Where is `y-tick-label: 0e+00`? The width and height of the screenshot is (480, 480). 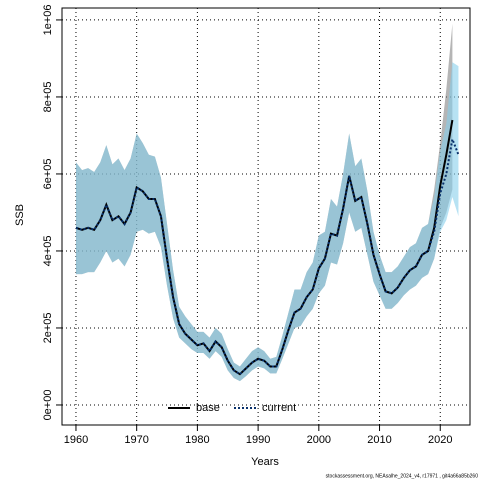 y-tick-label: 0e+00 is located at coordinates (48, 405).